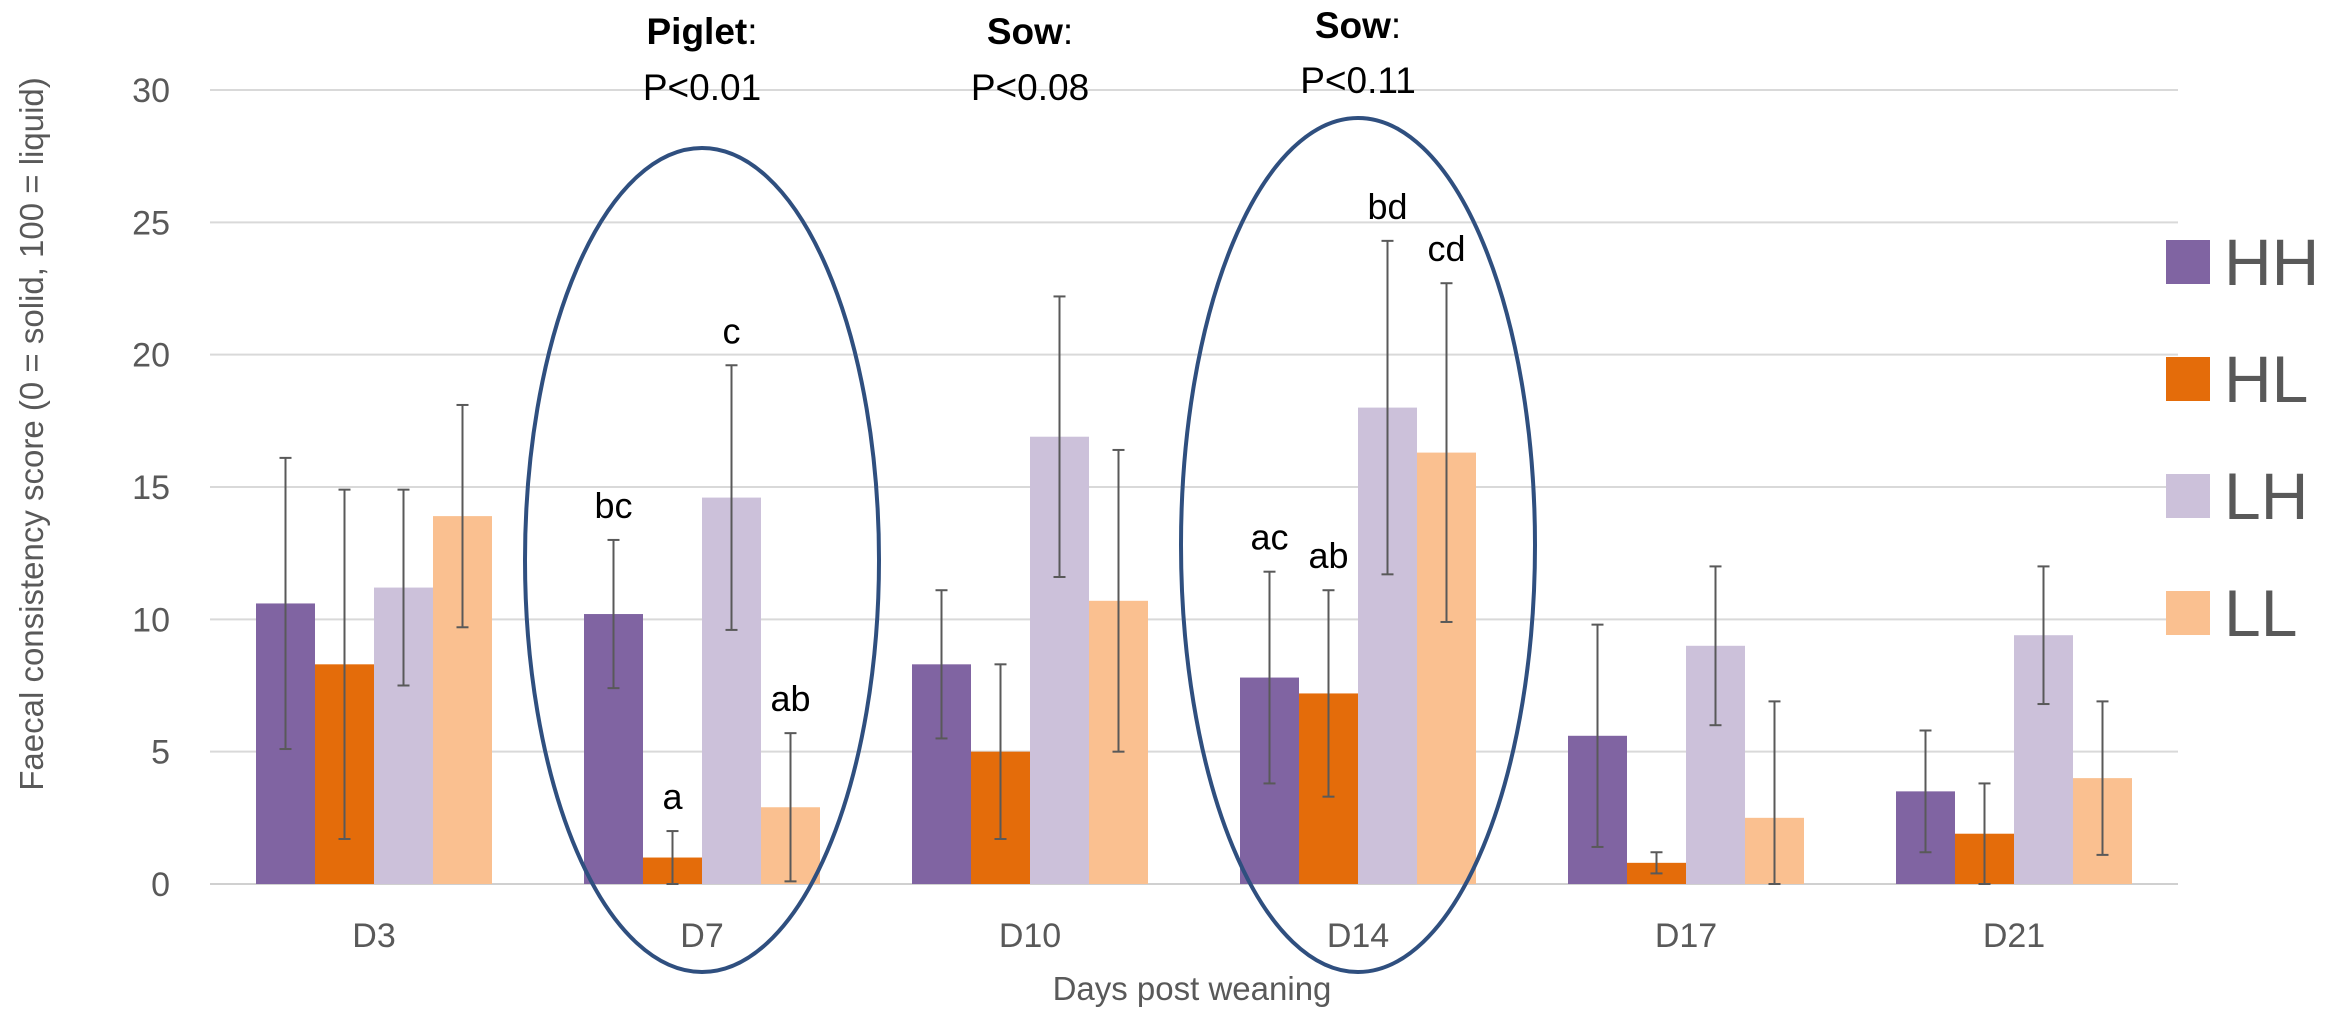 Image resolution: width=2331 pixels, height=1009 pixels. What do you see at coordinates (151, 620) in the screenshot?
I see `y-tick-label: 10` at bounding box center [151, 620].